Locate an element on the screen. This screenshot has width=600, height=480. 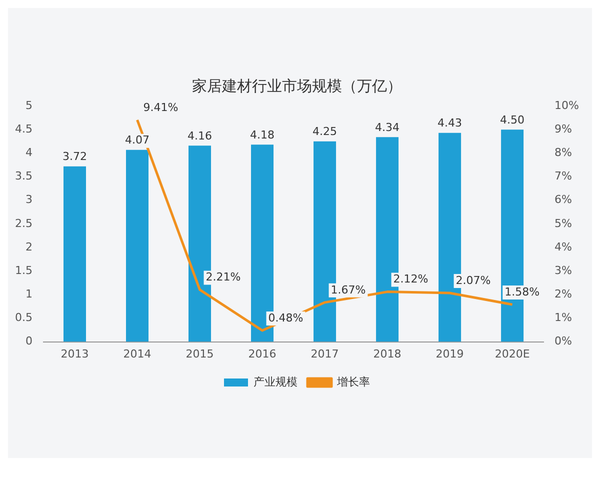
x-tick-label: 2018 is located at coordinates (387, 353).